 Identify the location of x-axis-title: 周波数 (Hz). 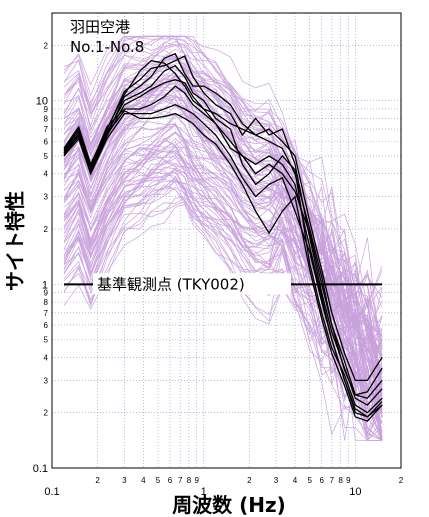
(229, 505).